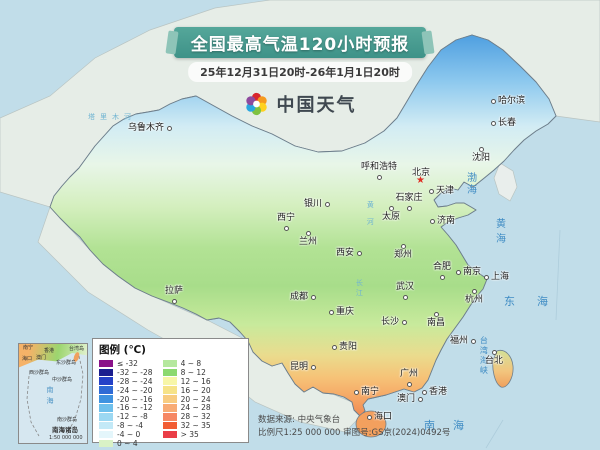 The height and width of the screenshot is (450, 600). What do you see at coordinates (391, 217) in the screenshot?
I see `city-label: 太原` at bounding box center [391, 217].